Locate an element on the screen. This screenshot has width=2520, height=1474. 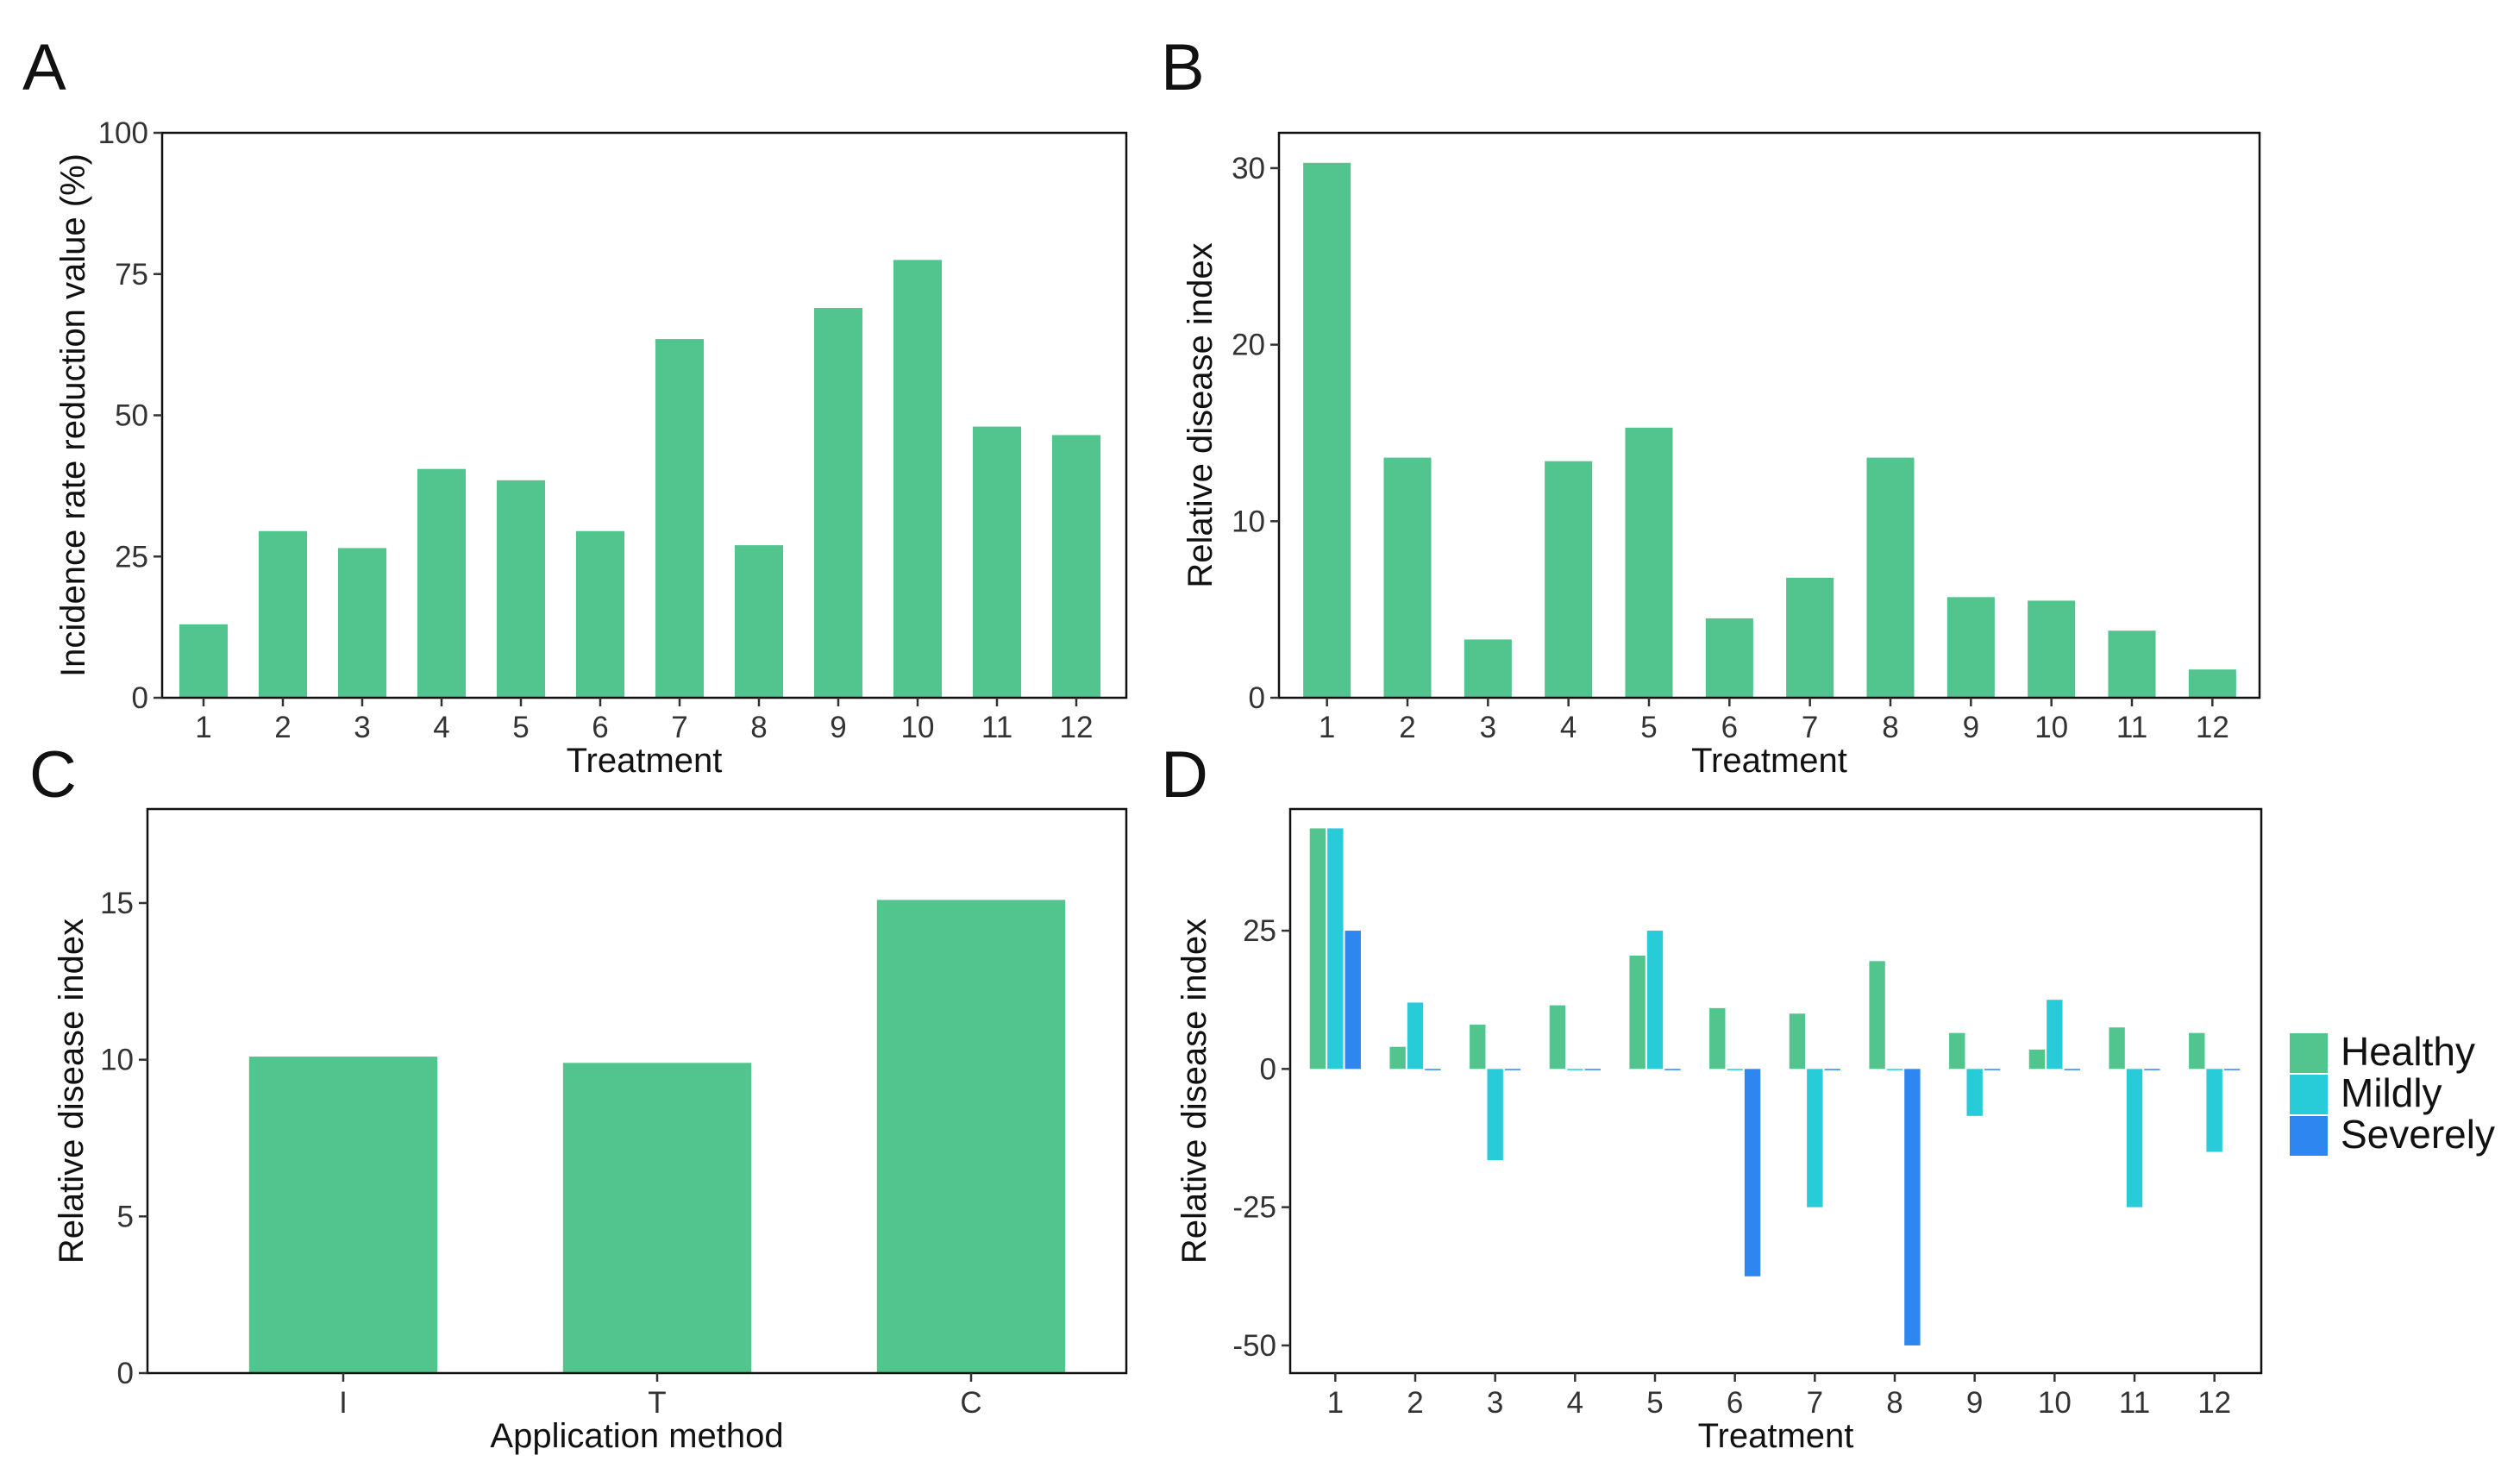
y-tick-label: -25 is located at coordinates (1254, 1208).